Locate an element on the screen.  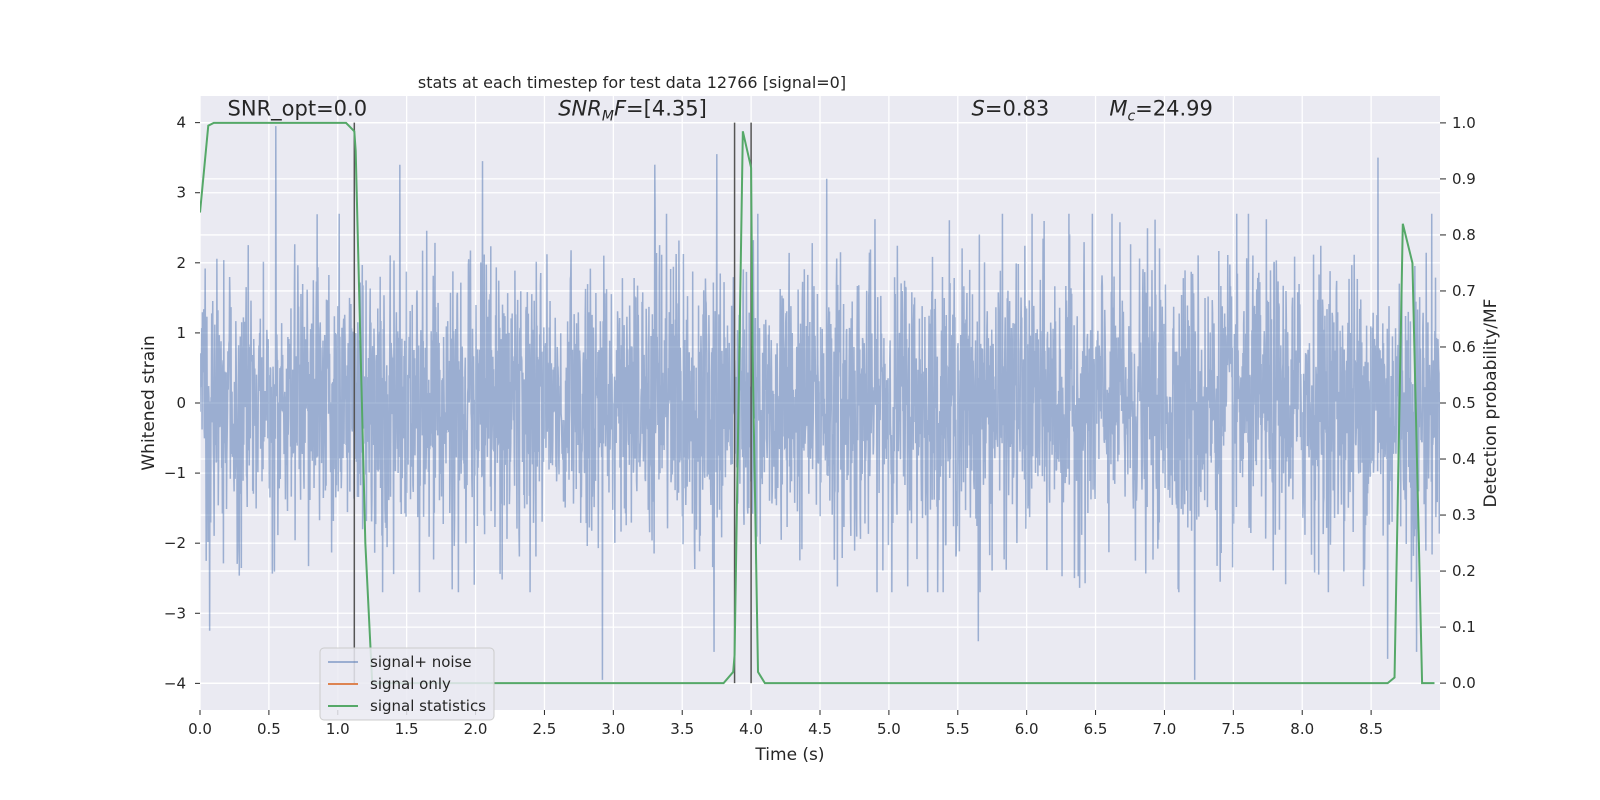
y2-tick-label: 0.7 is located at coordinates (1464, 291).